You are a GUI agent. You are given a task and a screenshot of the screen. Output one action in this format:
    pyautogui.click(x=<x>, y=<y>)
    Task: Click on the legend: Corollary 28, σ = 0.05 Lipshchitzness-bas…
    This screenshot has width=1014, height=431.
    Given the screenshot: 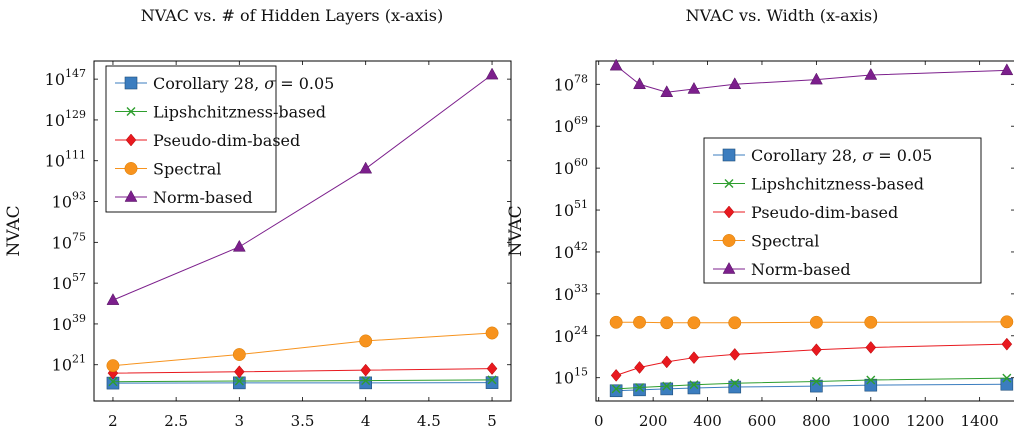 What is the action you would take?
    pyautogui.click(x=842, y=210)
    